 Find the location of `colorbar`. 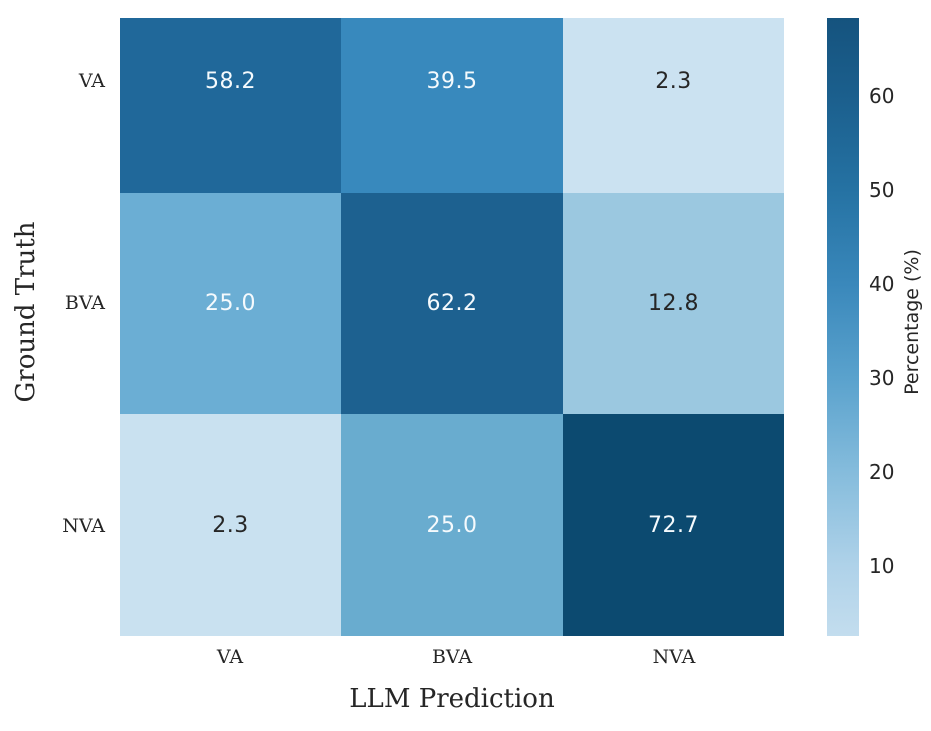

colorbar is located at coordinates (843, 327).